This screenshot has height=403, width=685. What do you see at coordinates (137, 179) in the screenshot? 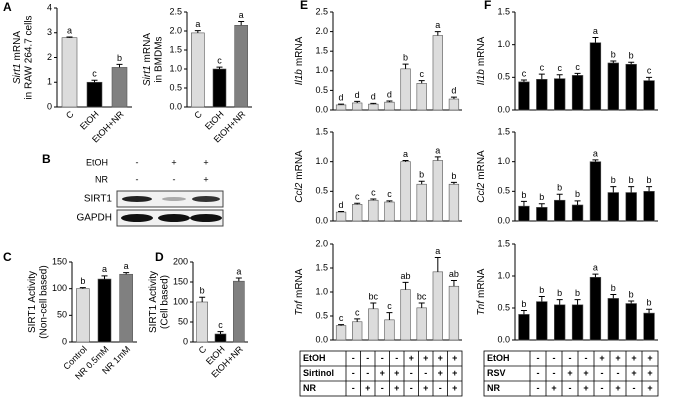
I see `blot-sign: -` at bounding box center [137, 179].